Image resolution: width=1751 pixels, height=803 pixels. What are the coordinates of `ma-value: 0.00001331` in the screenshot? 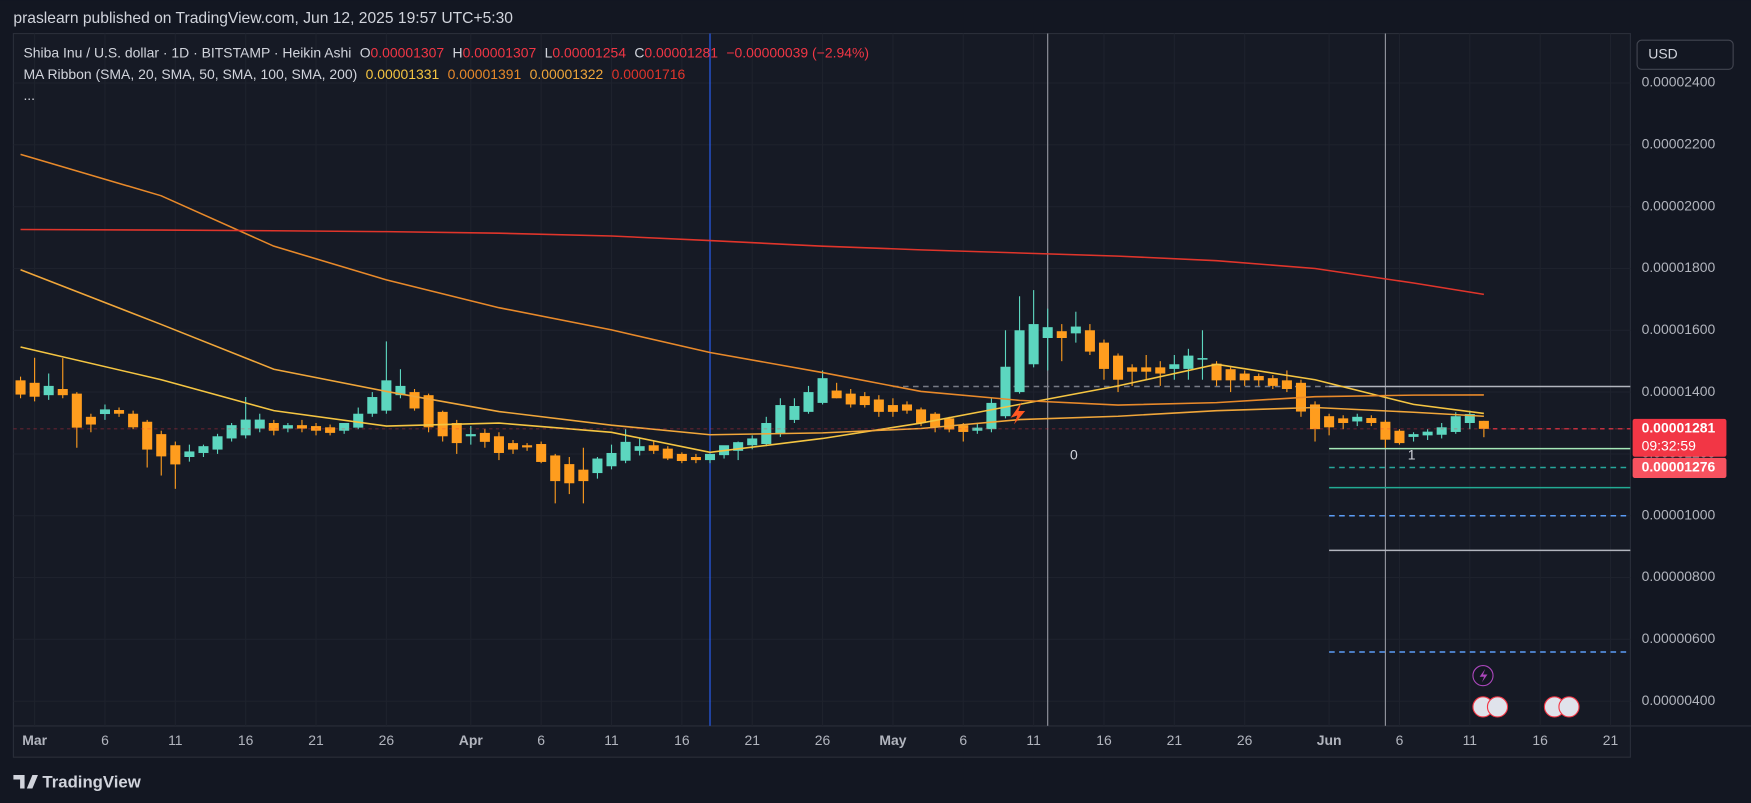 It's located at (403, 74).